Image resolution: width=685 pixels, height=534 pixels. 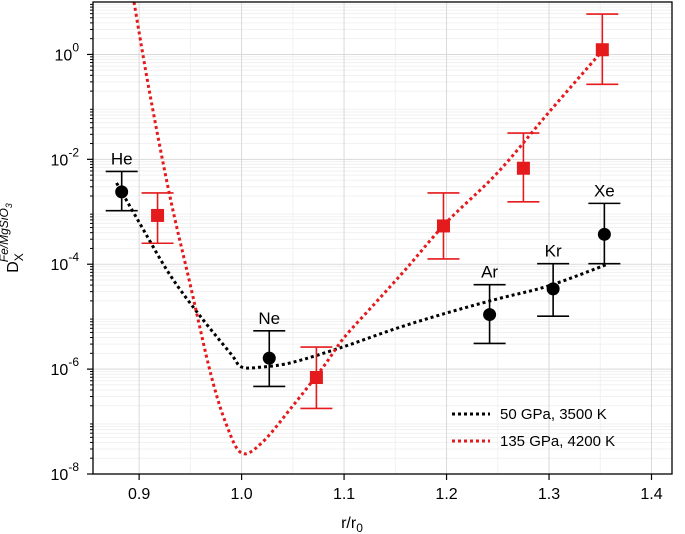 What do you see at coordinates (651, 494) in the screenshot?
I see `x-tick-label: 1.4` at bounding box center [651, 494].